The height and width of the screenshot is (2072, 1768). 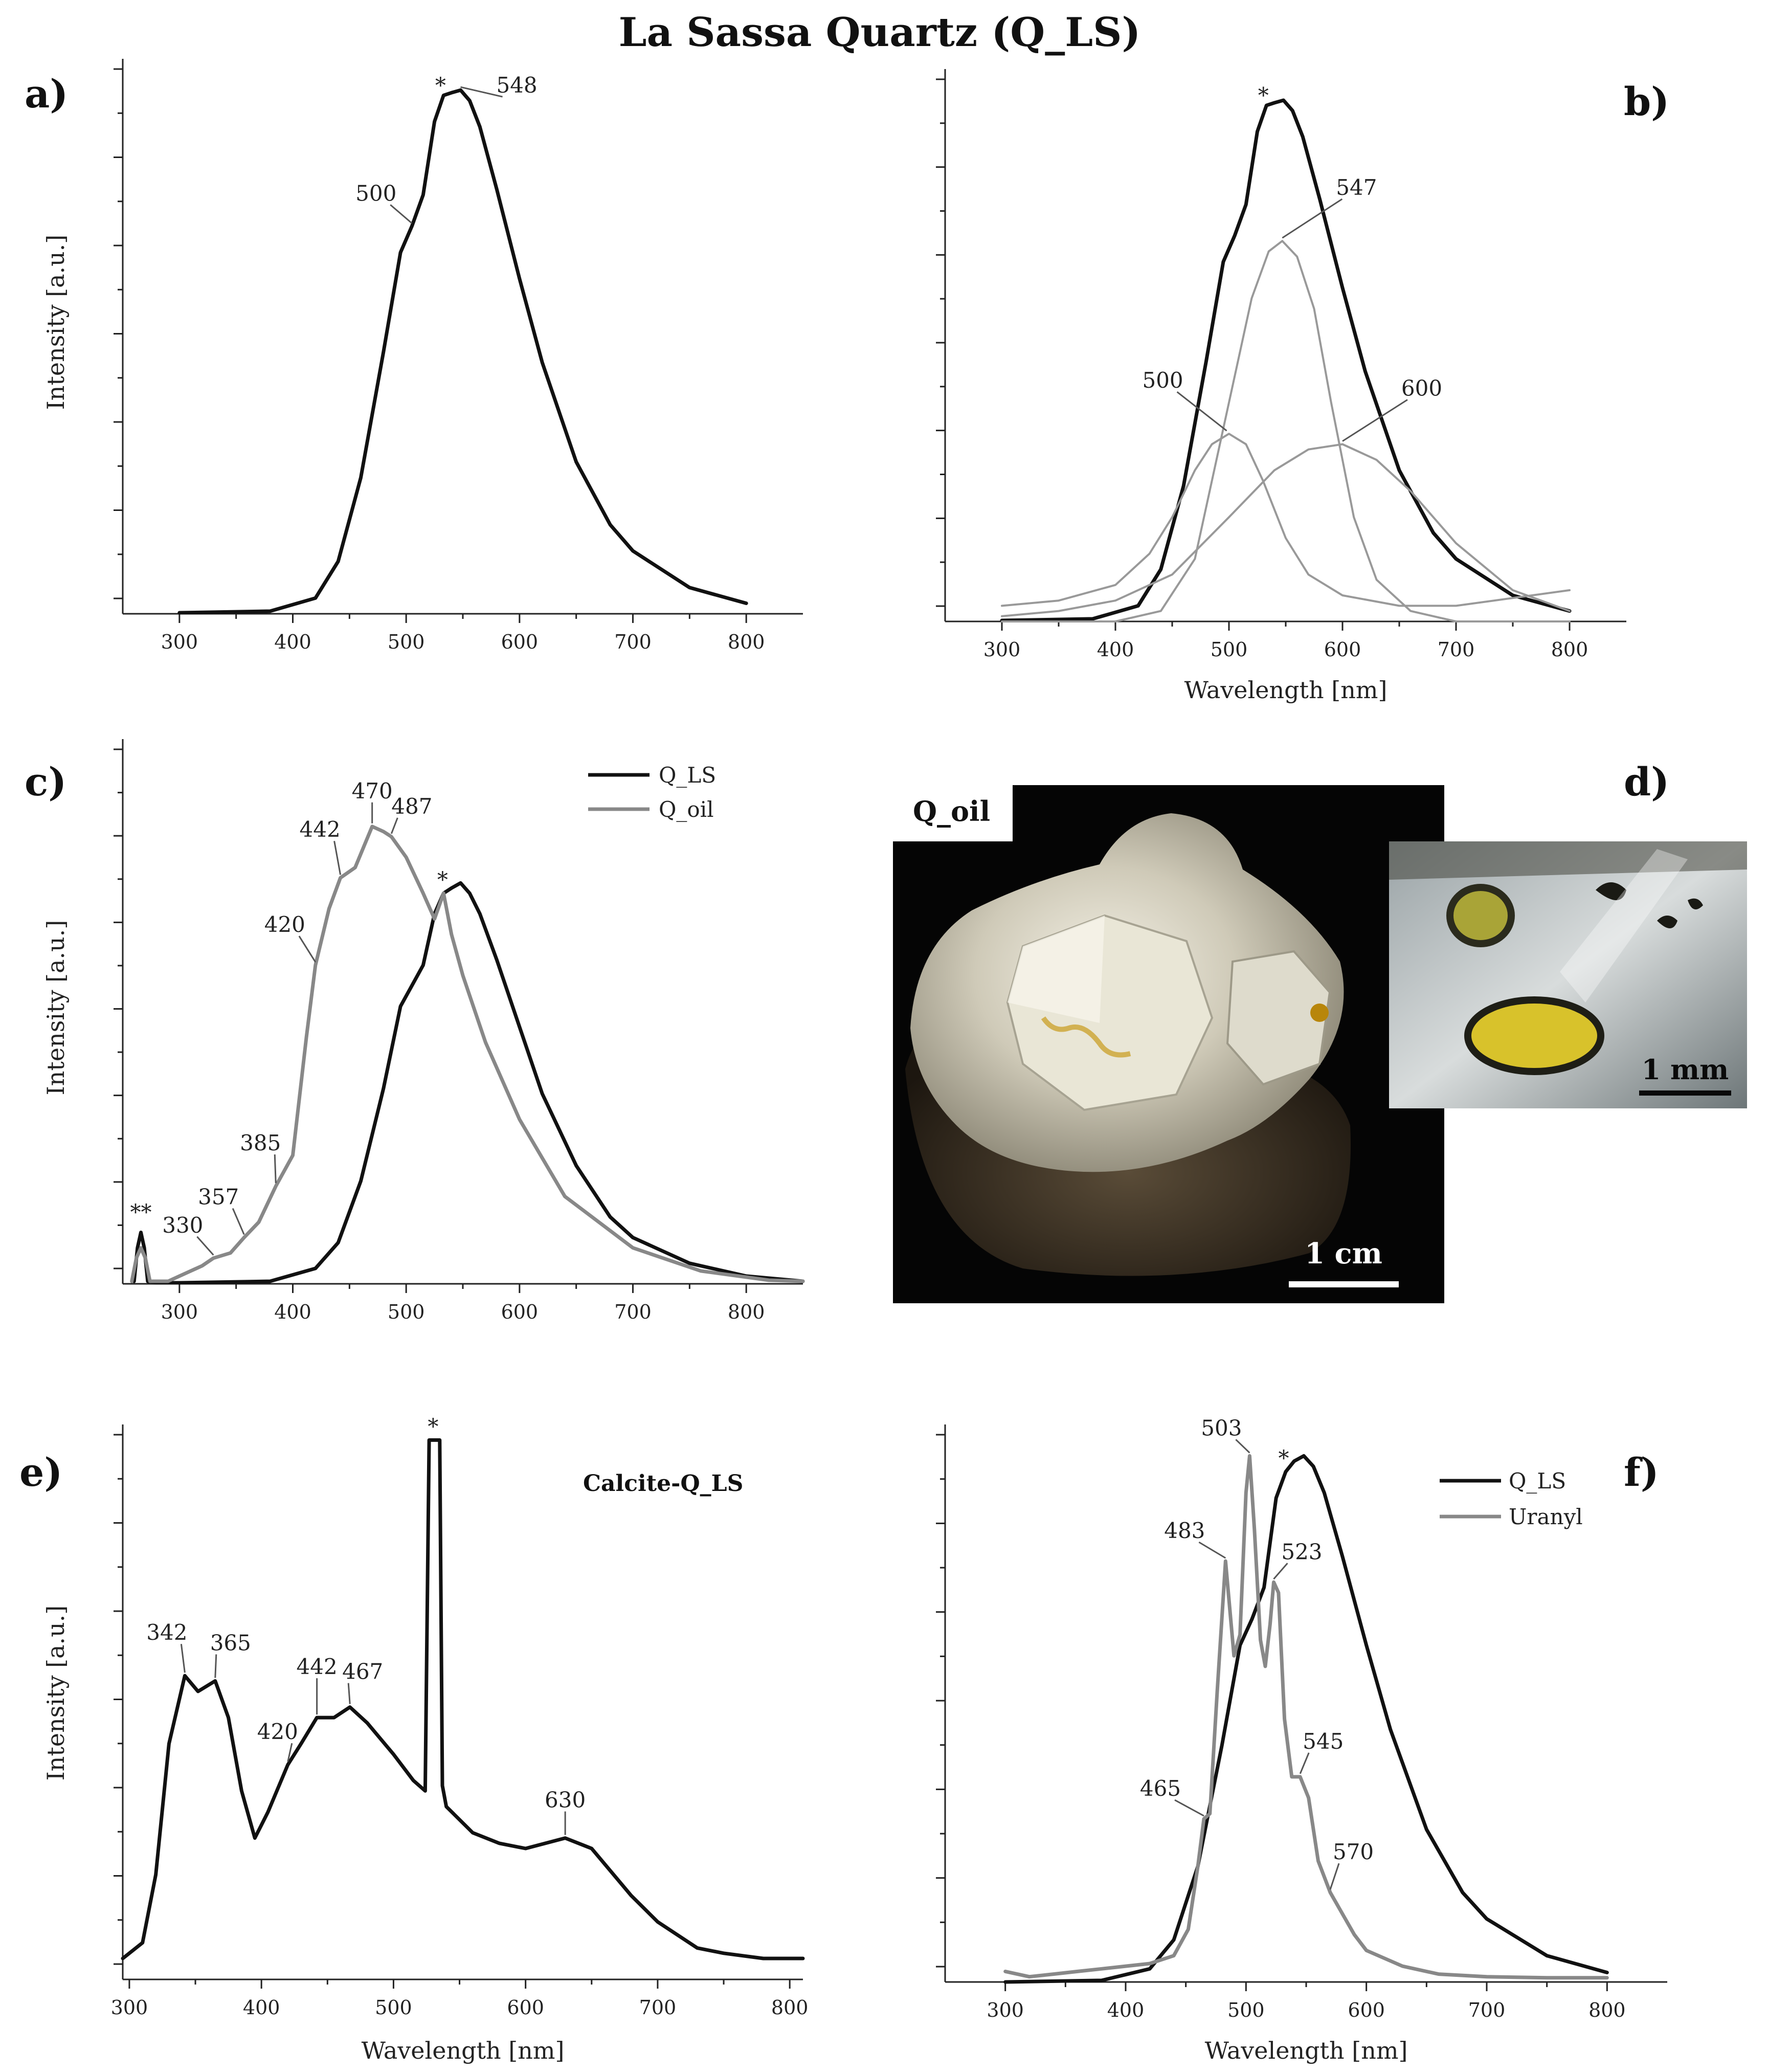 What do you see at coordinates (1568, 860) in the screenshot?
I see `inset-dark-band` at bounding box center [1568, 860].